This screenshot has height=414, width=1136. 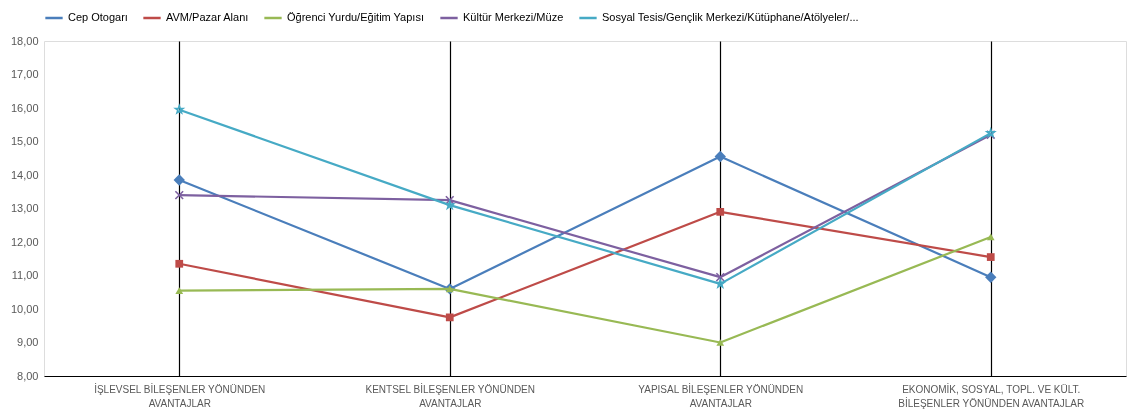 I want to click on x-tick-label: KENTSEL BİLEŞENLER YÖNÜNDEN AVANTAJLAR, so click(x=450, y=395).